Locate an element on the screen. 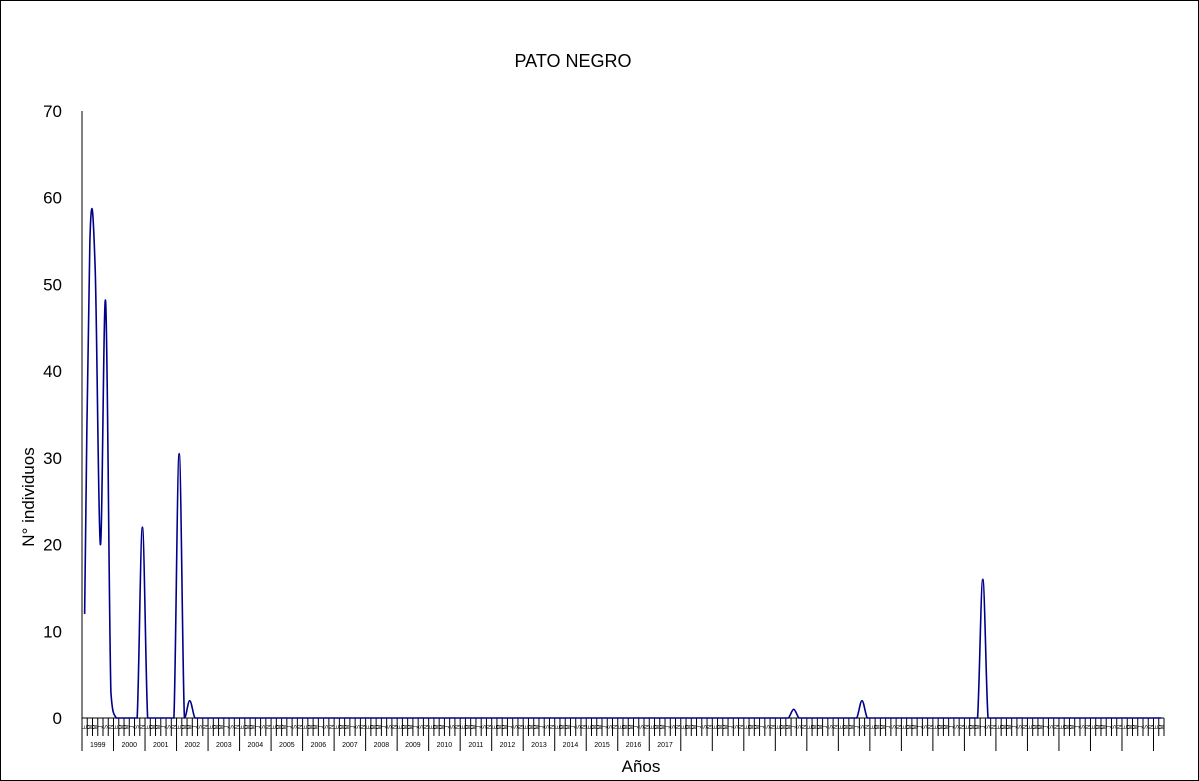 The height and width of the screenshot is (781, 1199). year-label: 2011 is located at coordinates (475, 745).